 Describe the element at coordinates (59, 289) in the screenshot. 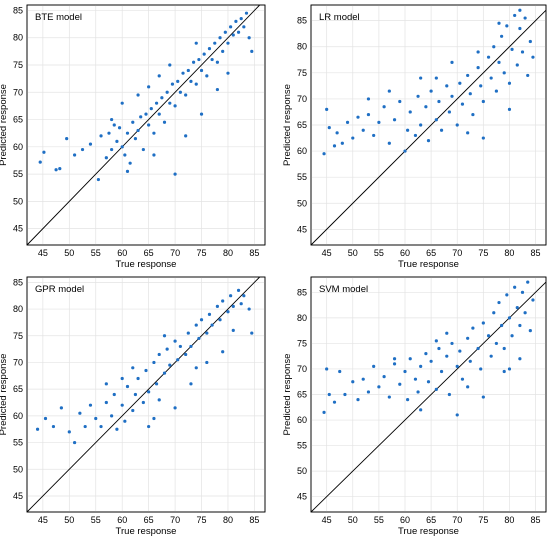

I see `panel-title: GPR model` at that location.